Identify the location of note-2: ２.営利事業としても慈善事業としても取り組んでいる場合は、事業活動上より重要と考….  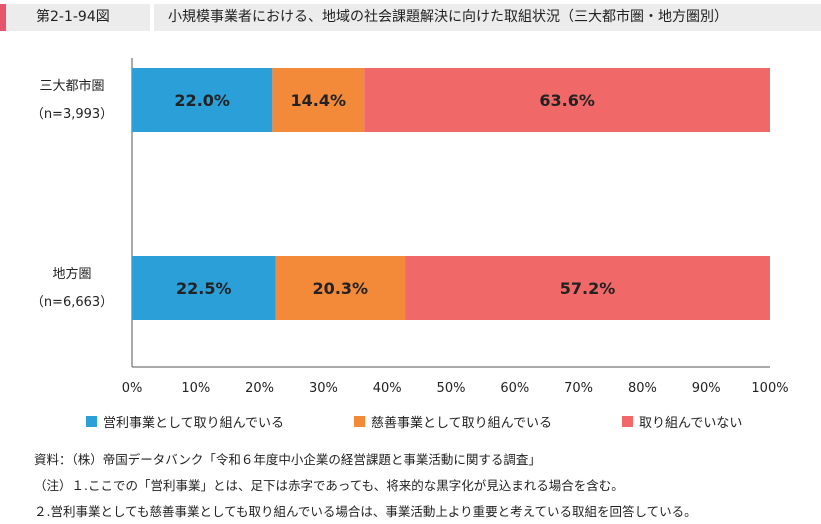
(365, 511).